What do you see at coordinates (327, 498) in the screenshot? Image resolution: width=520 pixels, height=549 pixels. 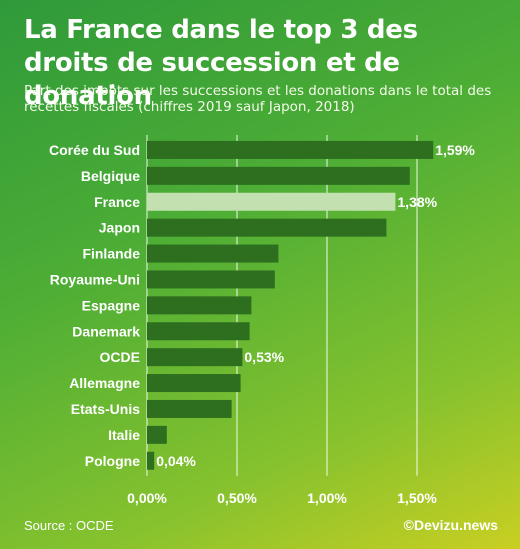 I see `x-tick-label: 1,00%` at bounding box center [327, 498].